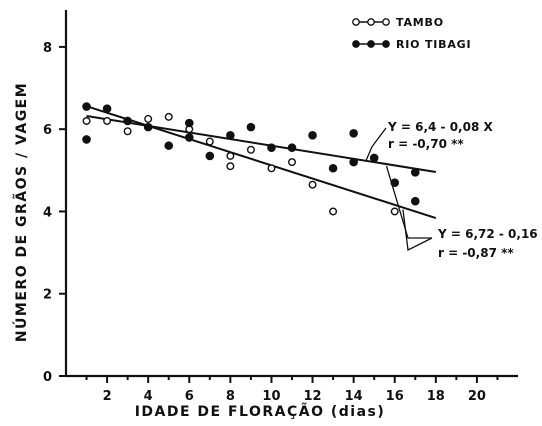  I want to click on x-tick-label: 12, so click(312, 396).